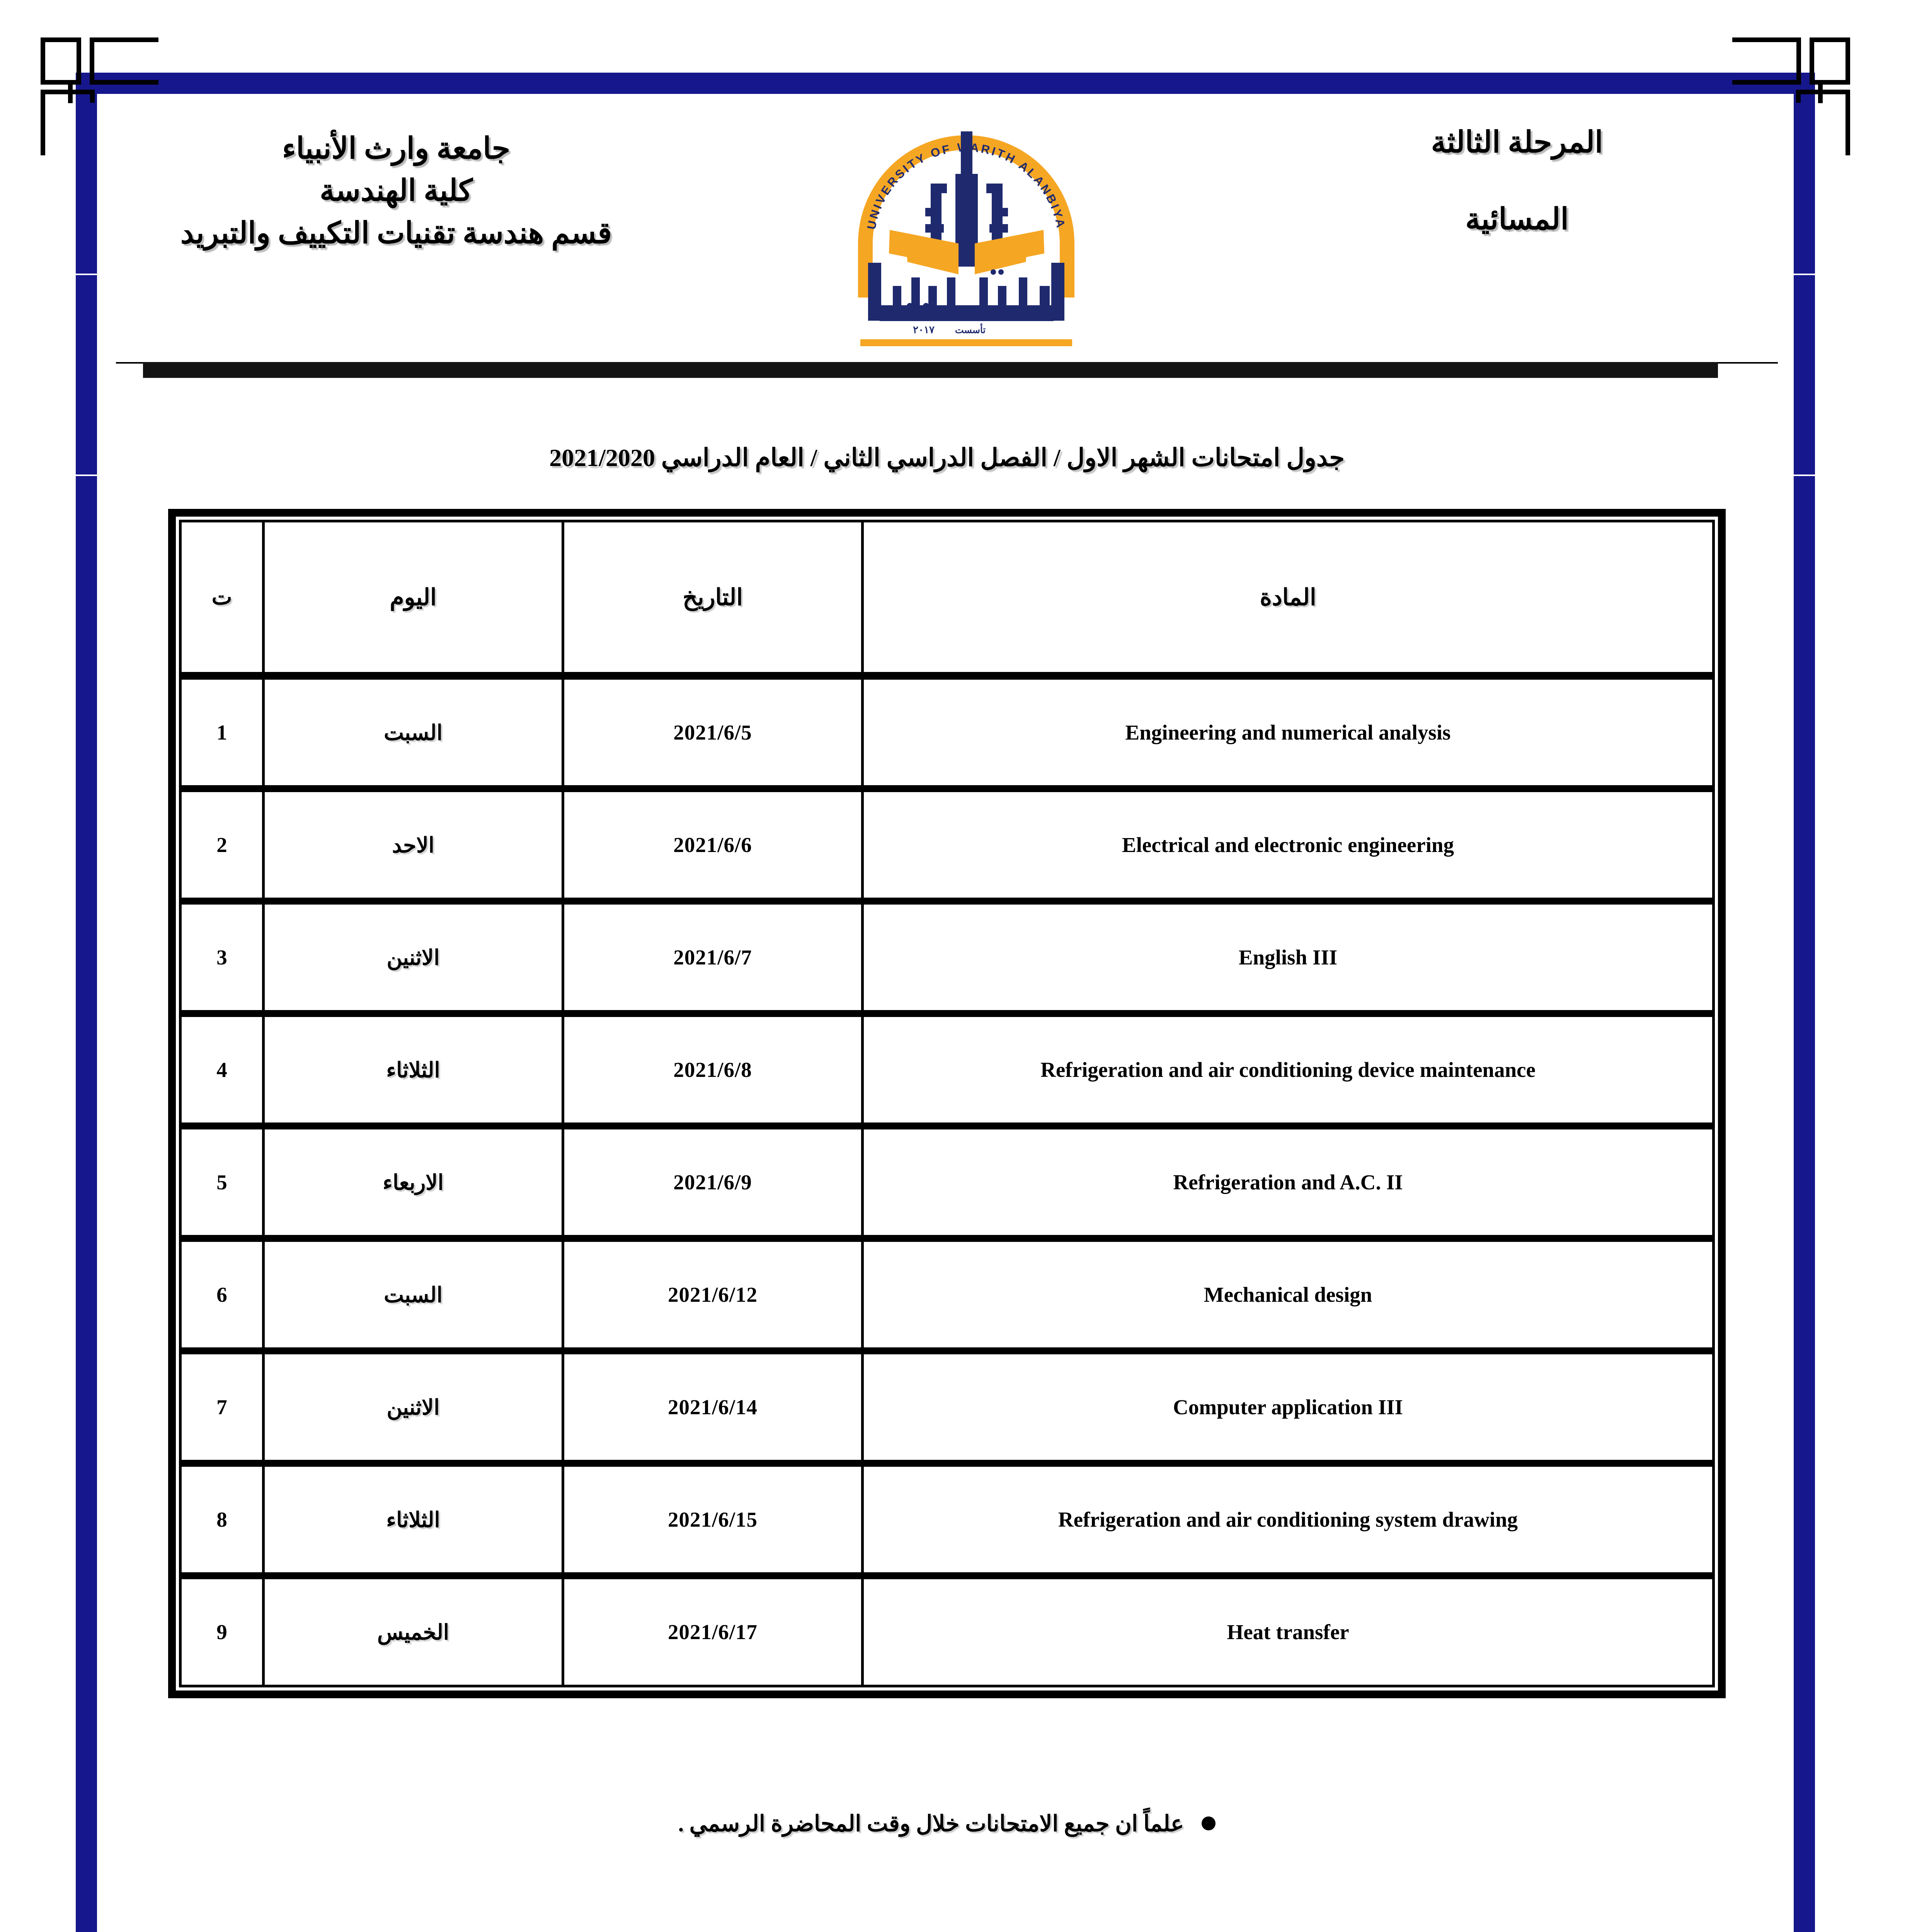  What do you see at coordinates (946, 83) in the screenshot?
I see `border-band-top` at bounding box center [946, 83].